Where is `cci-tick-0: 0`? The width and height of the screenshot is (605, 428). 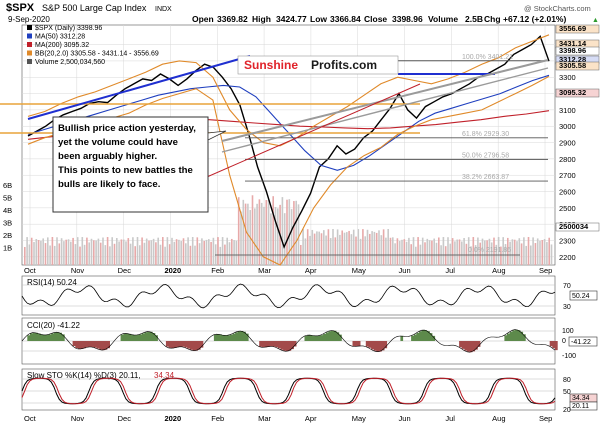
cci-tick-0: 0 is located at coordinates (564, 341).